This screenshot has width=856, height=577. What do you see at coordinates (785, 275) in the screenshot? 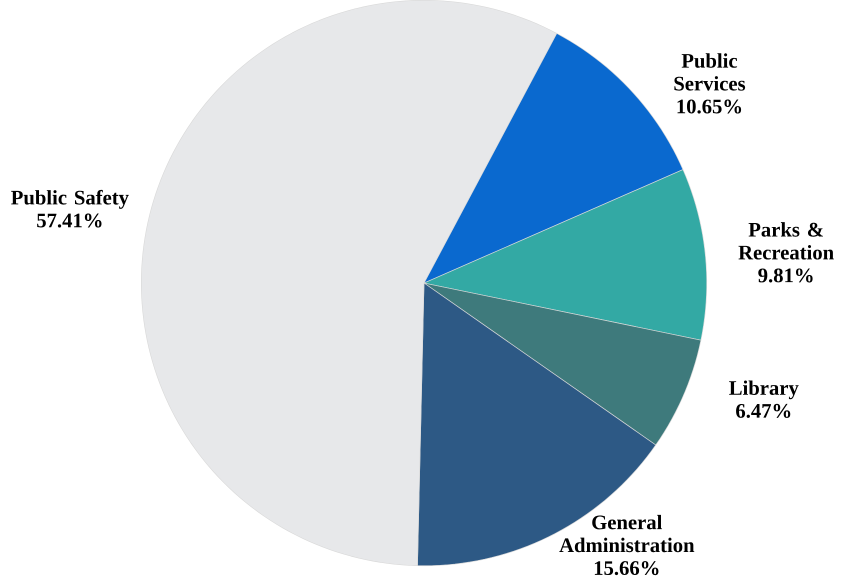
I see `data-label: 9.81%` at bounding box center [785, 275].